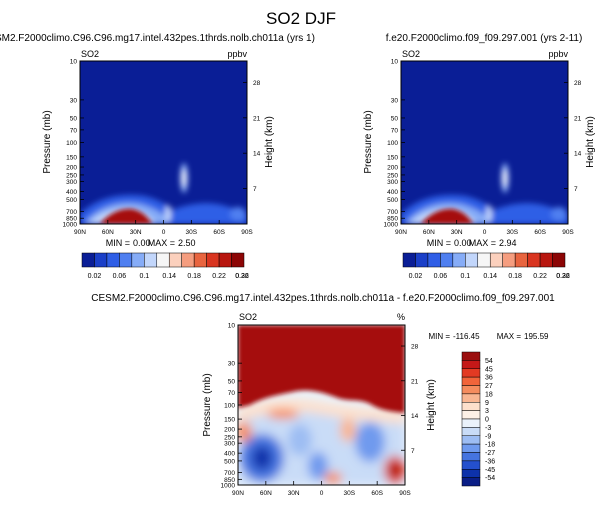 The height and width of the screenshot is (505, 602). What do you see at coordinates (488, 436) in the screenshot?
I see `colorbar-label: -9` at bounding box center [488, 436].